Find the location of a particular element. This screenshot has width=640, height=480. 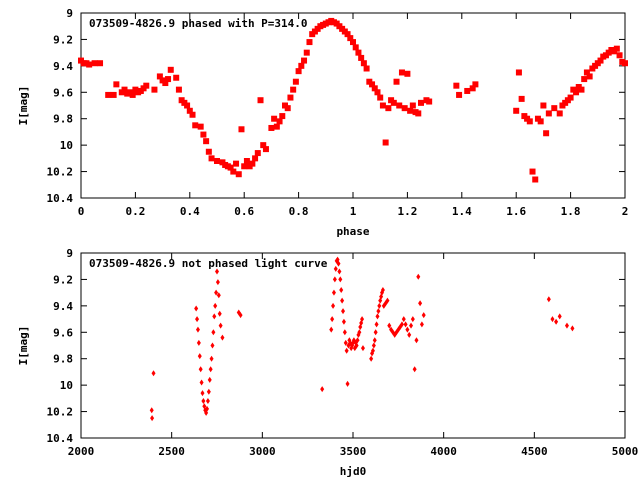

x-tick-label: 1.4 is located at coordinates (462, 211).